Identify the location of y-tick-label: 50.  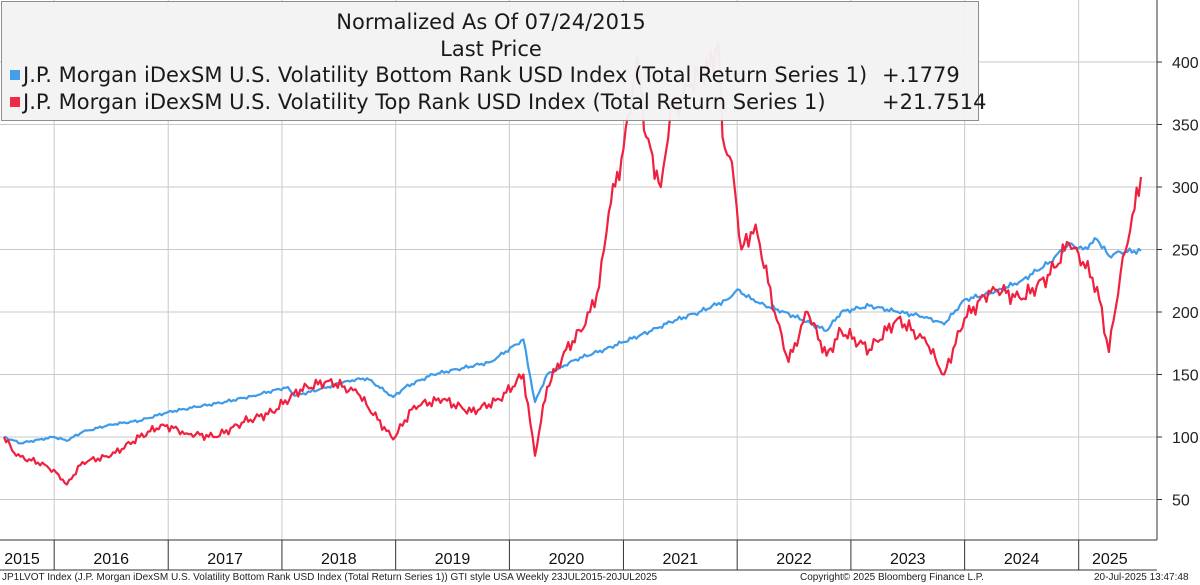
(1181, 501).